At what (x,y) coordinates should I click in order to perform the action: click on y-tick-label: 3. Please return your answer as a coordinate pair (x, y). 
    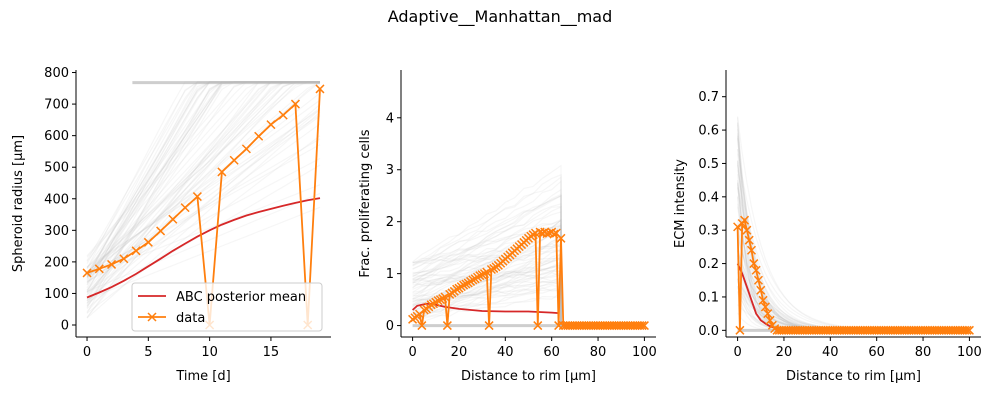
    Looking at the image, I should click on (390, 170).